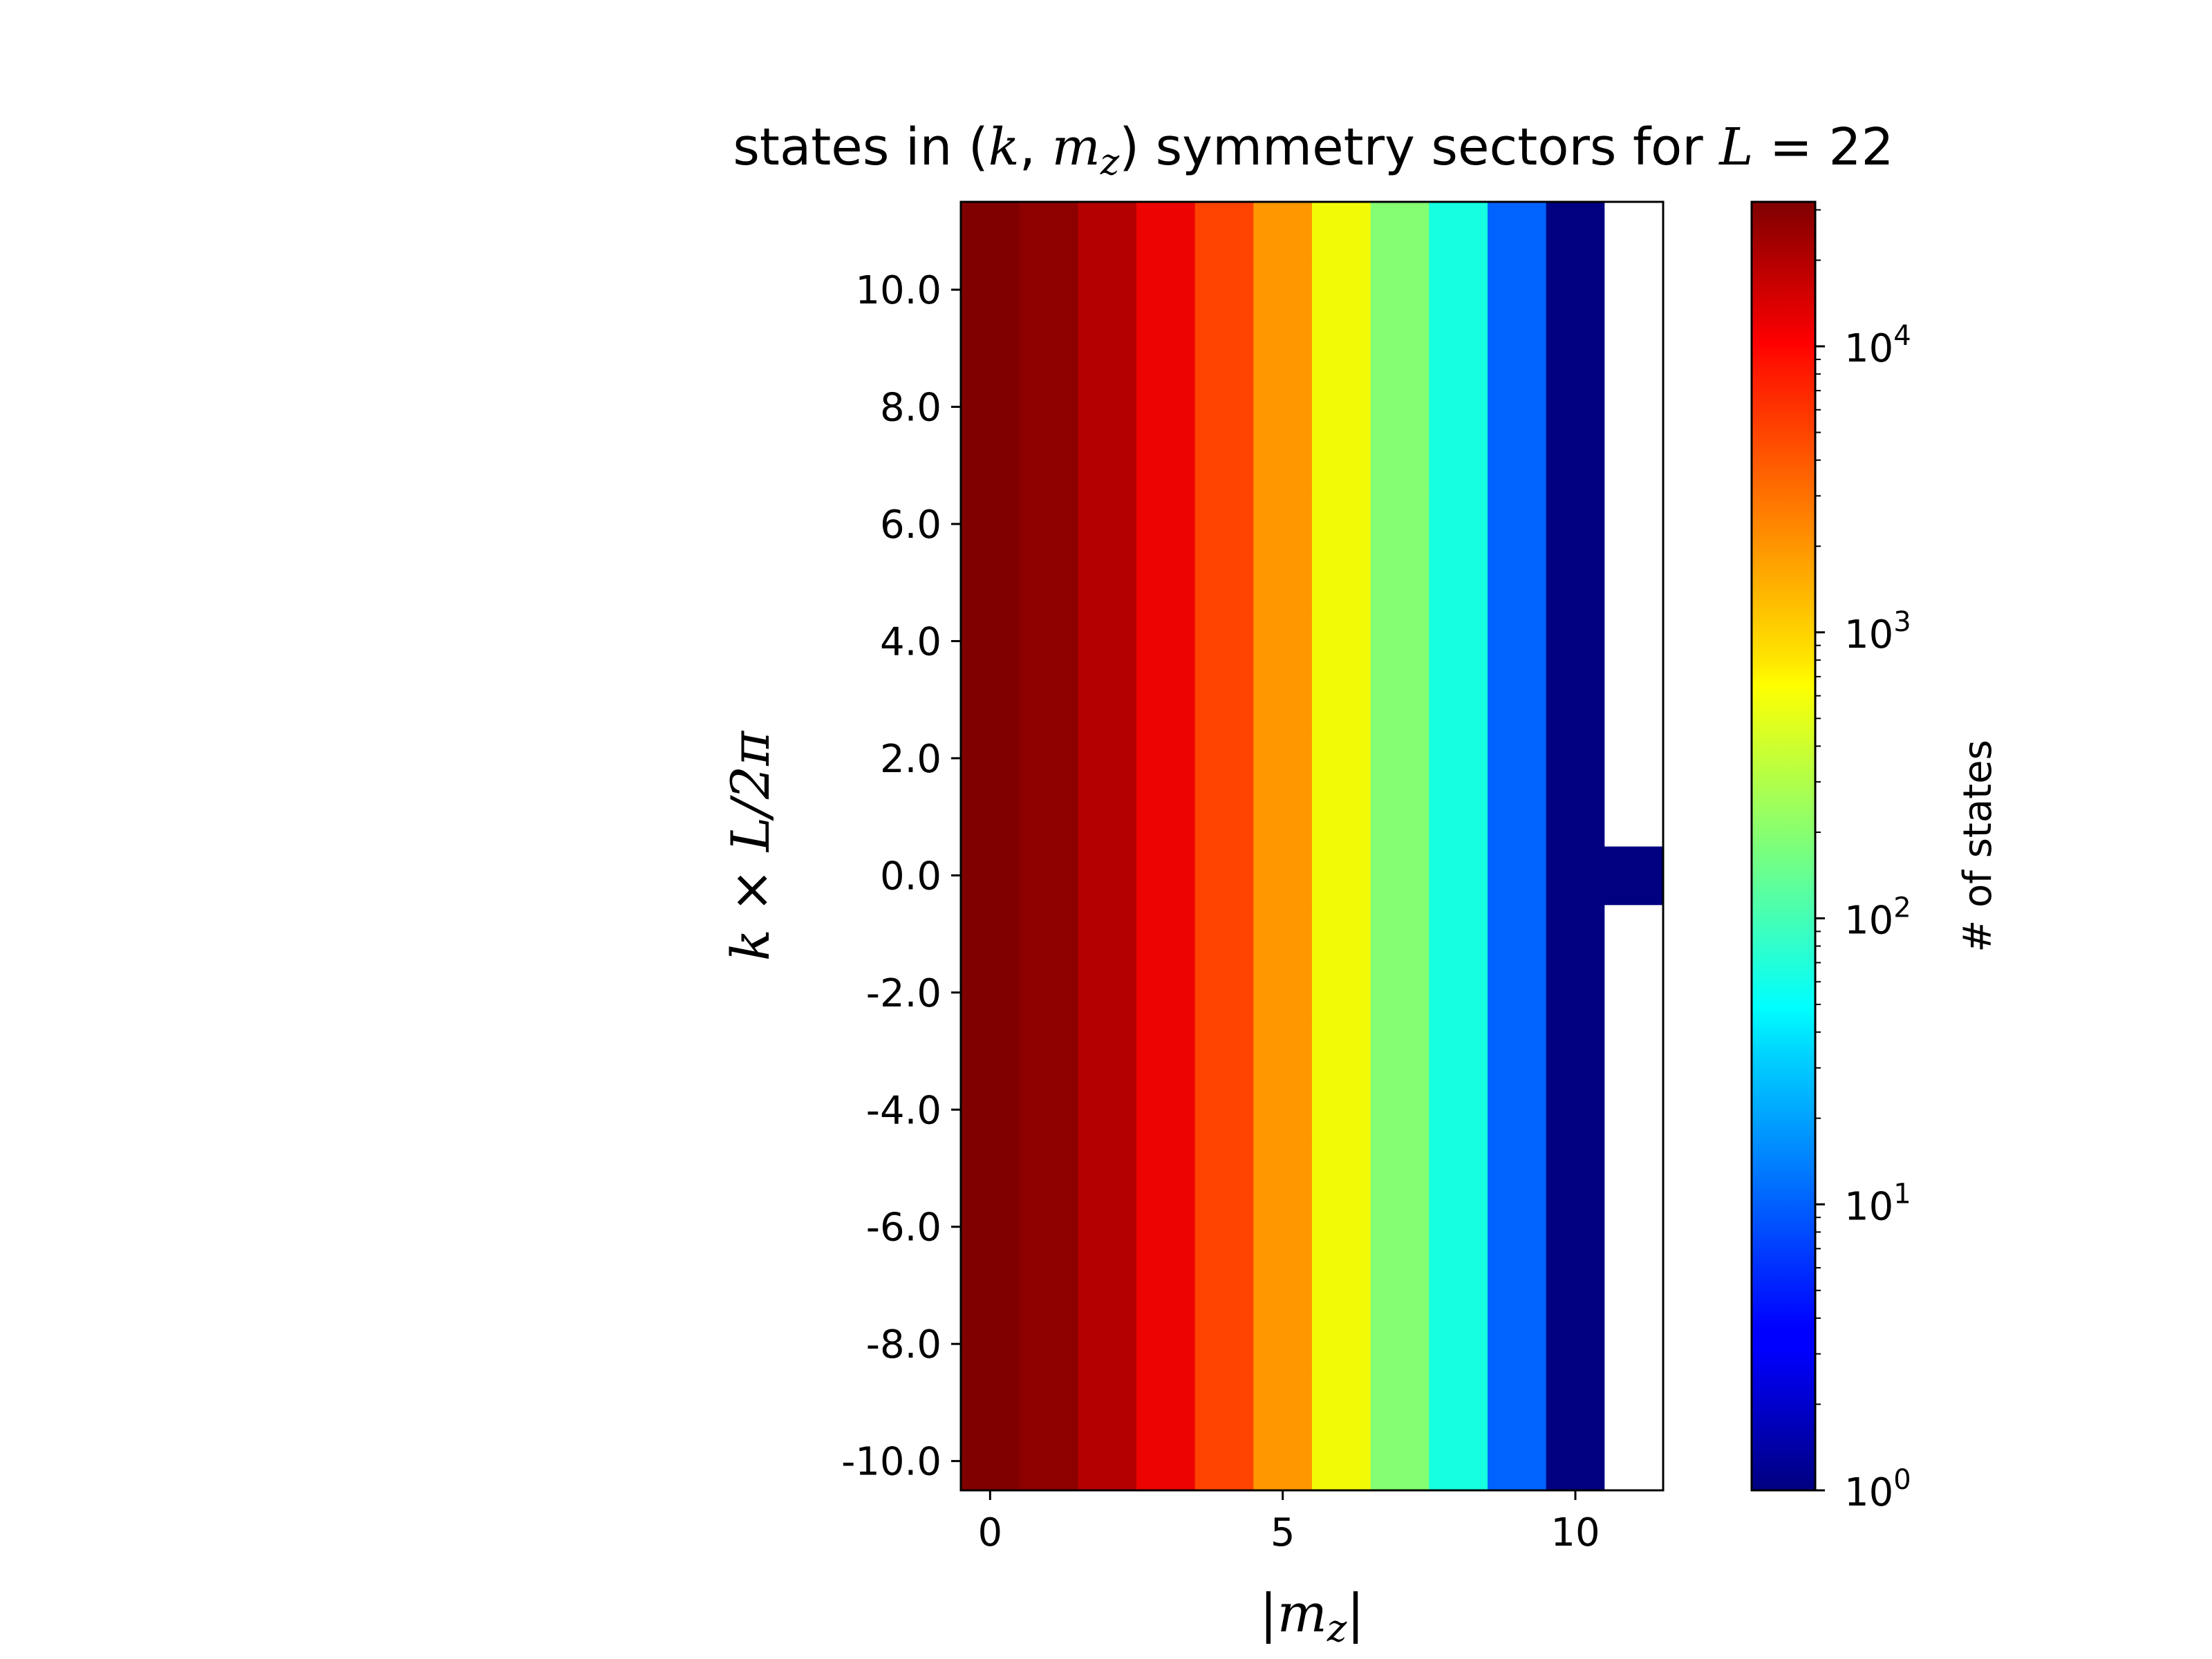  Describe the element at coordinates (1289, 1522) in the screenshot. I see `x-axis-ticks: 0 5 10` at that location.